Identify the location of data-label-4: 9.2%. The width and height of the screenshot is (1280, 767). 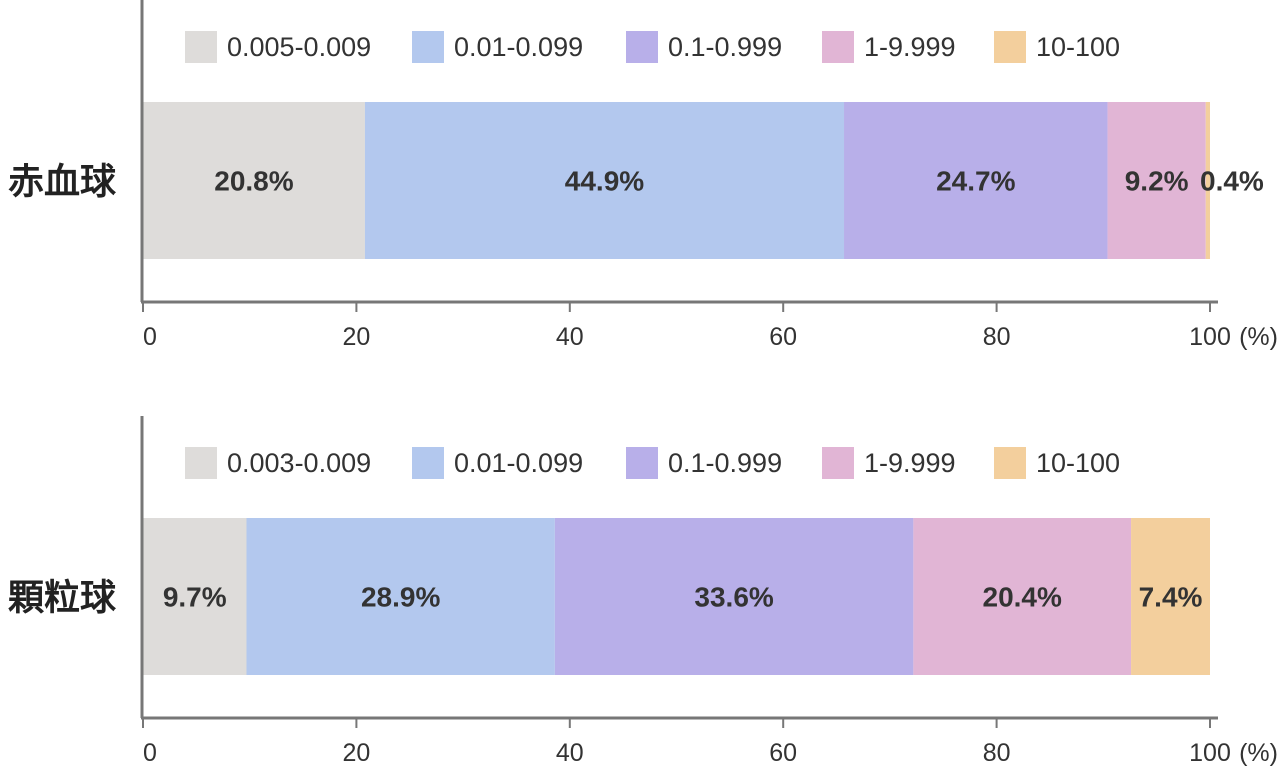
(1157, 181).